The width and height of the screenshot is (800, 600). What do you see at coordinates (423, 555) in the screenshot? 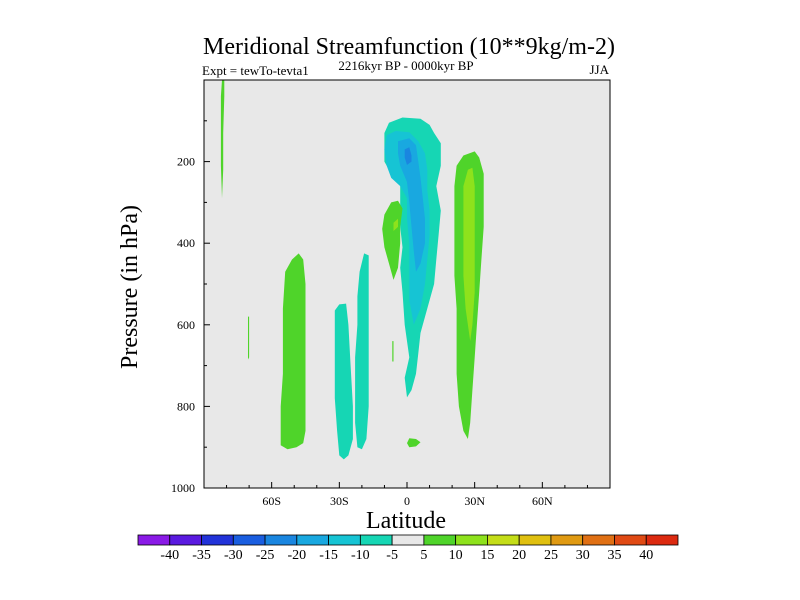
I see `colorbar-label: 5` at bounding box center [423, 555].